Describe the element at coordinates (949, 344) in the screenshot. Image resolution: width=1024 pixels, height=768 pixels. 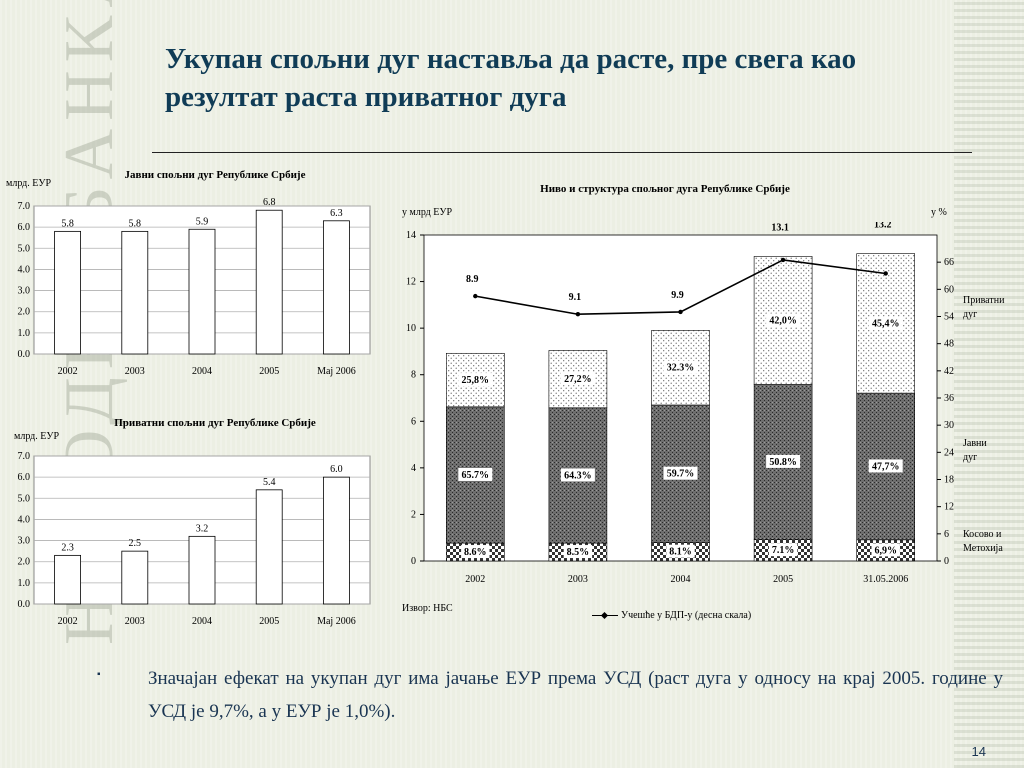
I see `structure-y2tick-label: 48` at that location.